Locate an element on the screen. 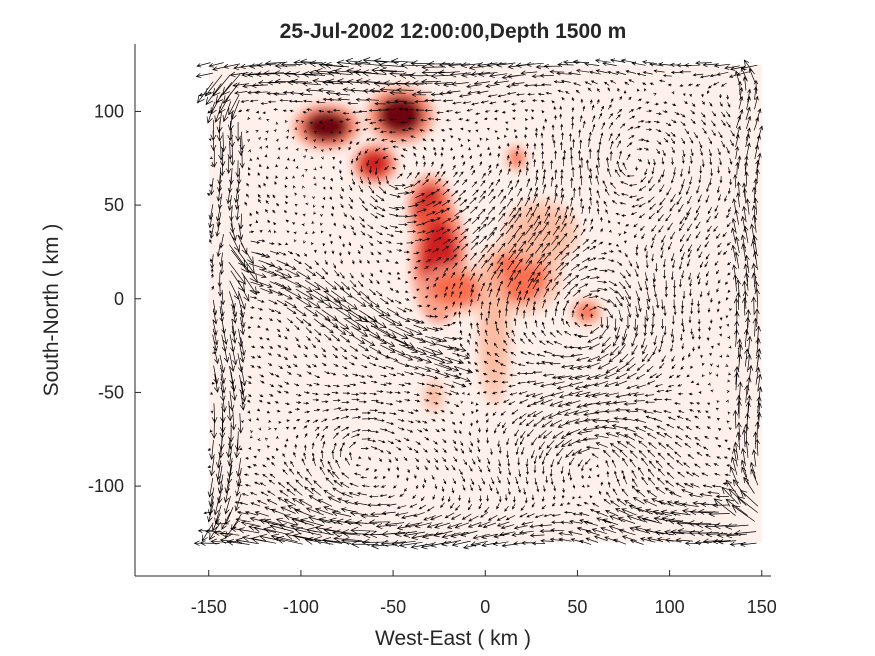 This screenshot has width=875, height=656. y-tick-label: 0 is located at coordinates (119, 299).